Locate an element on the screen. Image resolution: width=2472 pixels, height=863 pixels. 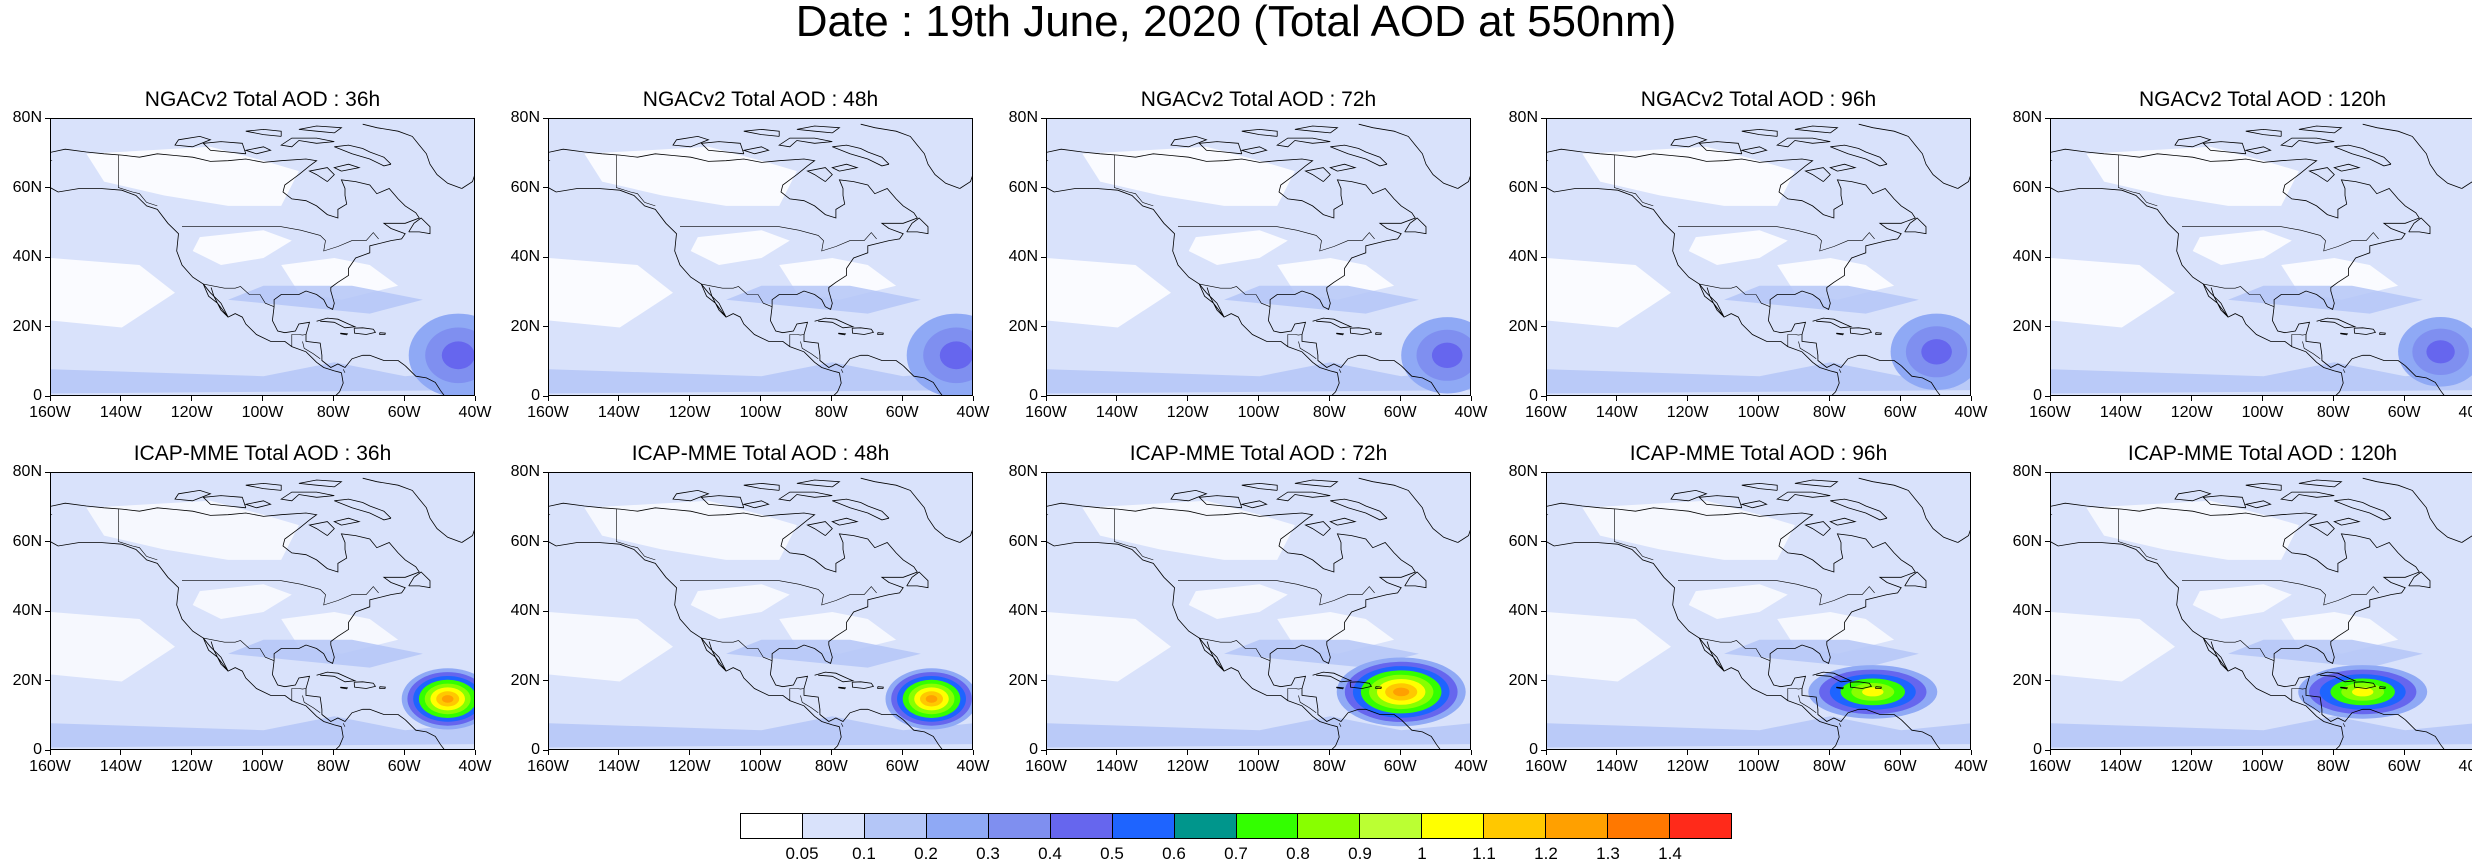
dust-plume-contour is located at coordinates (458, 355).